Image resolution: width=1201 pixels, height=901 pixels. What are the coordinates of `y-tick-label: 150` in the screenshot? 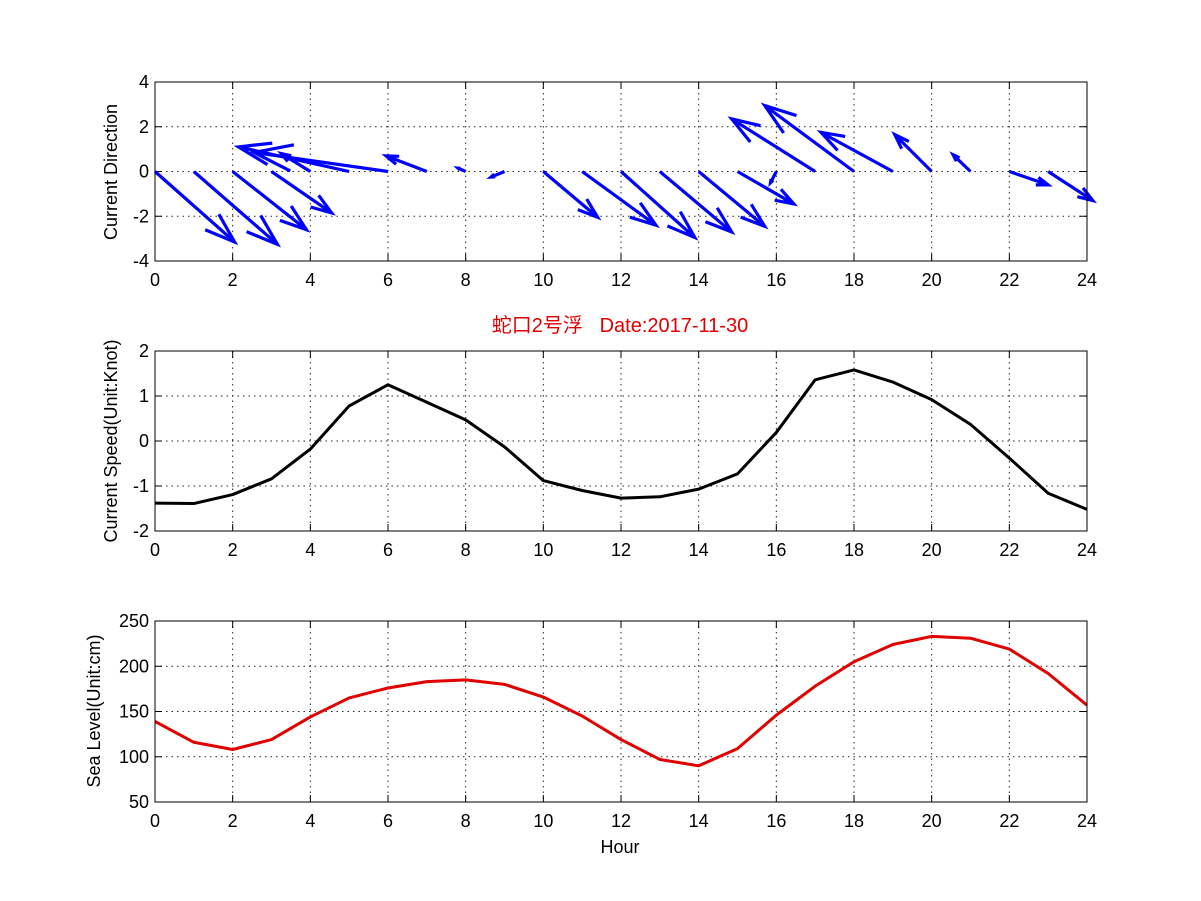 It's located at (134, 712).